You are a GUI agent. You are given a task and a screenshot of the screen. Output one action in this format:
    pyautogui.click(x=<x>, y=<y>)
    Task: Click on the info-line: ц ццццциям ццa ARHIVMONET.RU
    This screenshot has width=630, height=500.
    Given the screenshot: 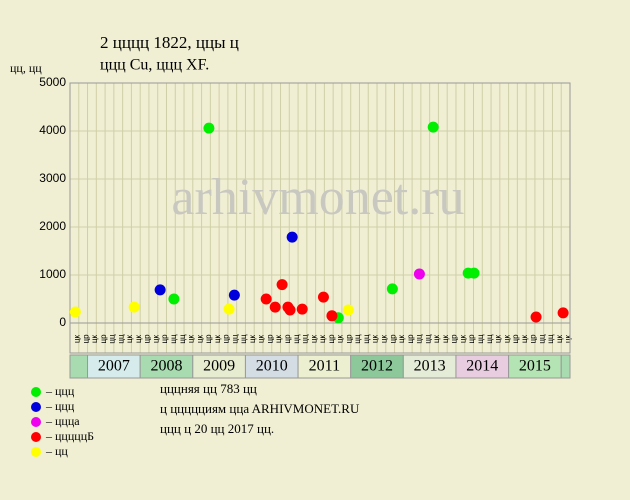 What is the action you would take?
    pyautogui.click(x=260, y=408)
    